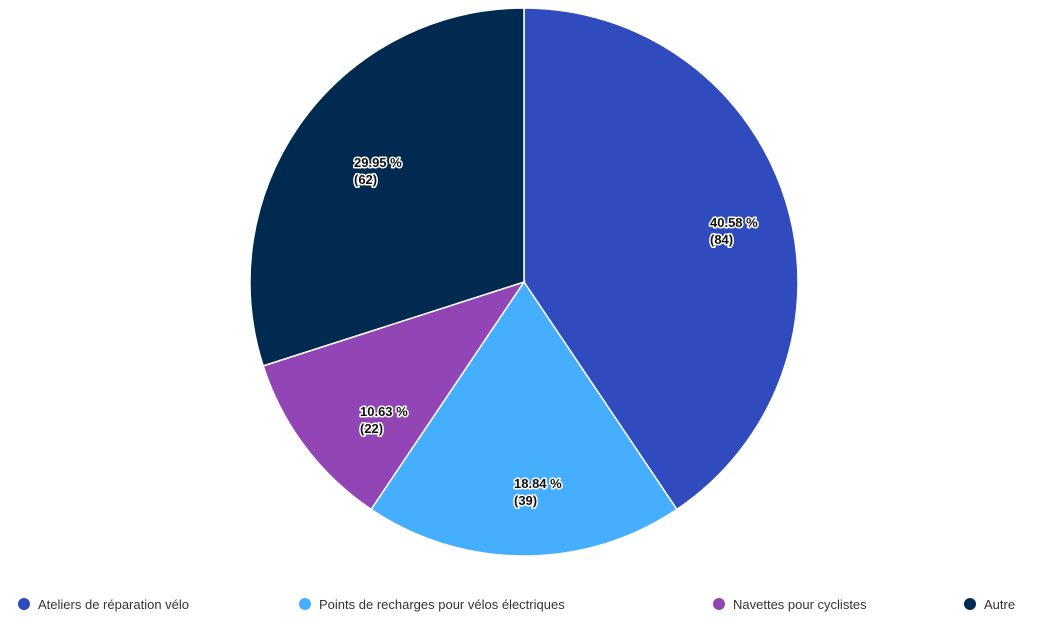 This screenshot has height=618, width=1039. I want to click on legend-item: Autre, so click(989, 604).